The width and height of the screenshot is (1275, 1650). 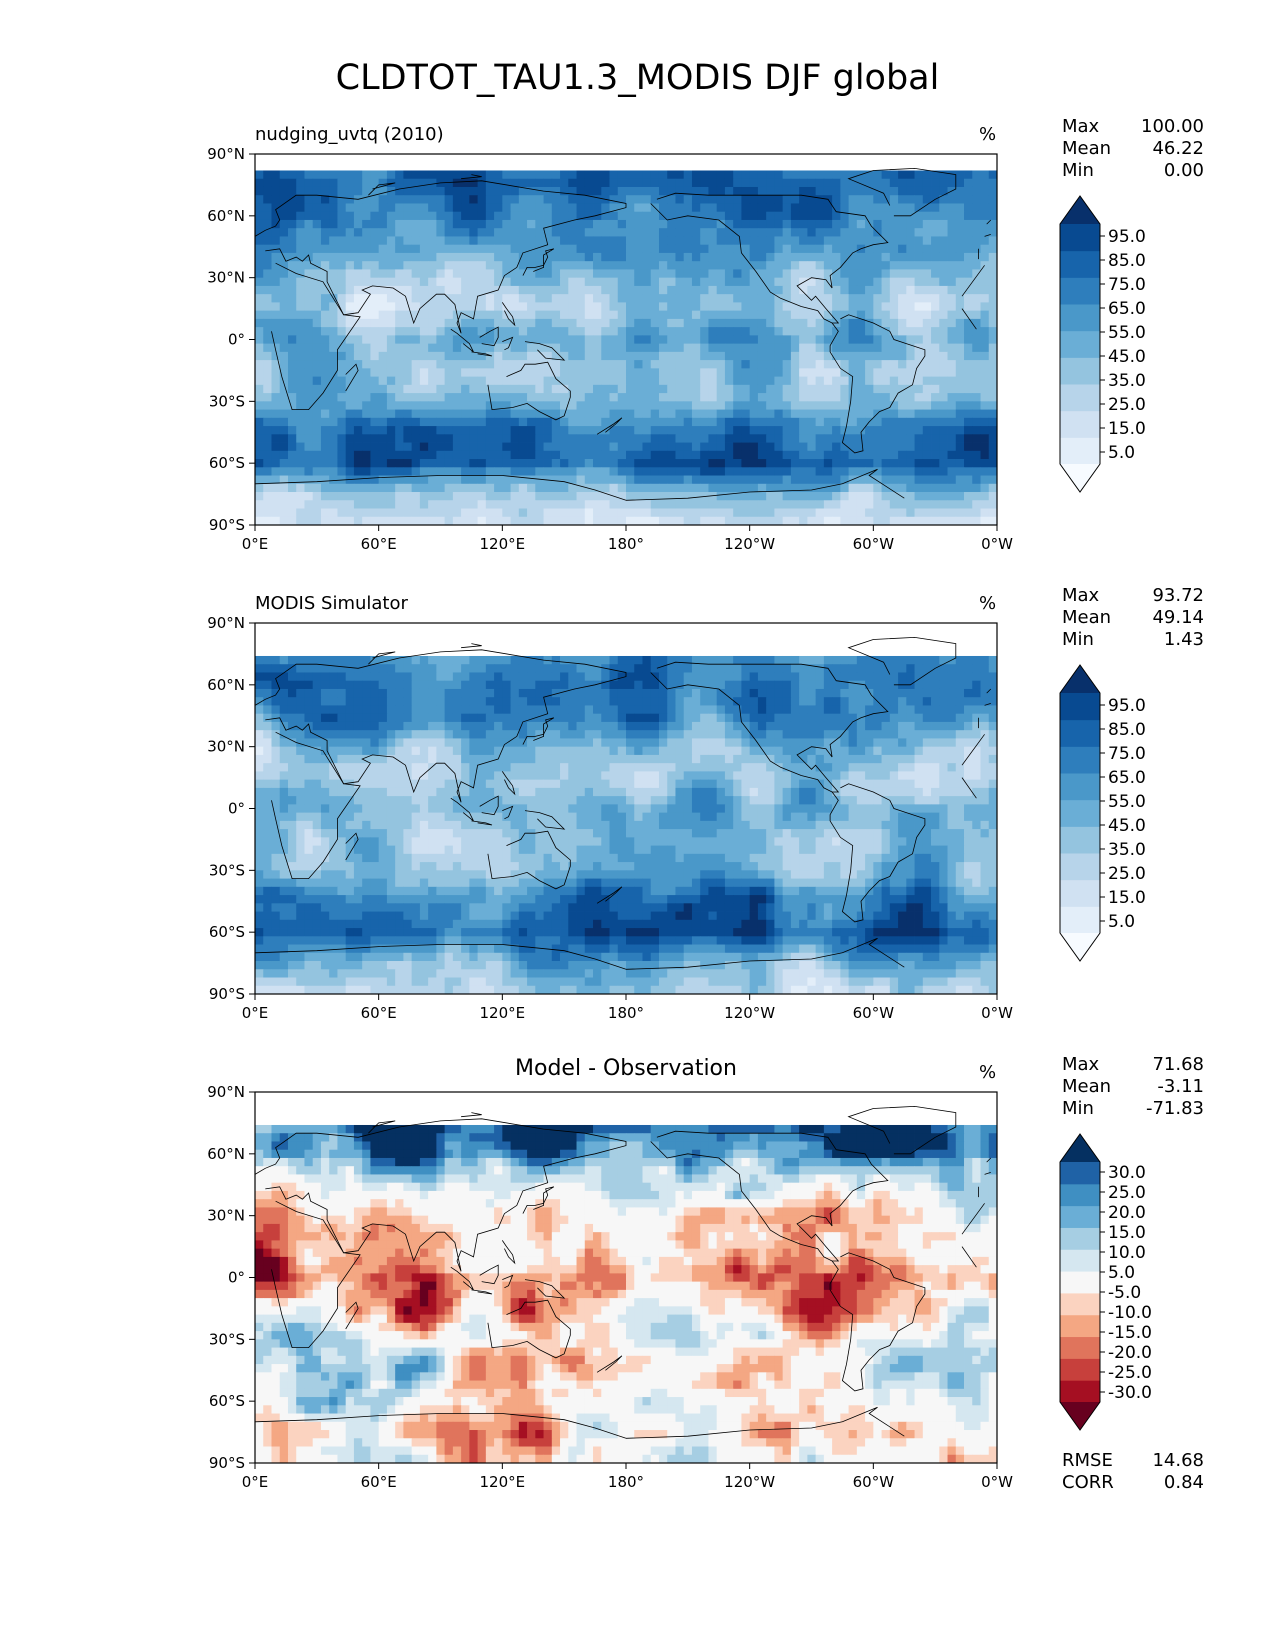 What do you see at coordinates (1183, 170) in the screenshot?
I see `stat-value: 0.00` at bounding box center [1183, 170].